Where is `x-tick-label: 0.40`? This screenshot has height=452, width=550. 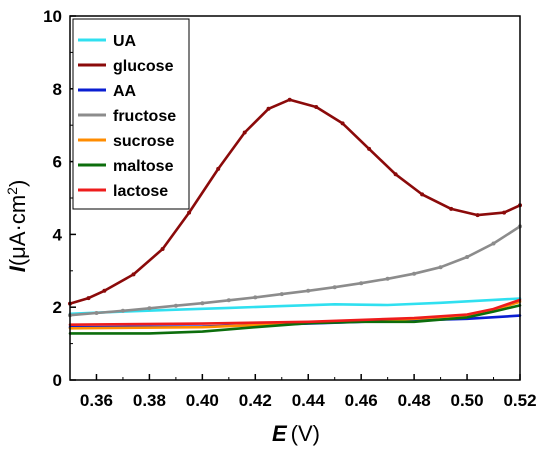 x-tick-label: 0.40 is located at coordinates (202, 400).